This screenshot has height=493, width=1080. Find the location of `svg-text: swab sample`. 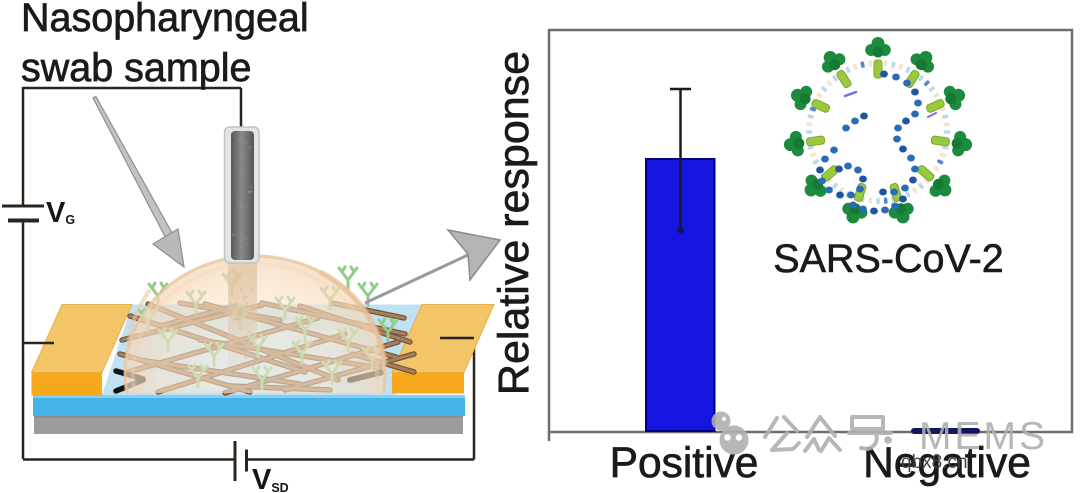

svg-text: swab sample is located at coordinates (136, 68).